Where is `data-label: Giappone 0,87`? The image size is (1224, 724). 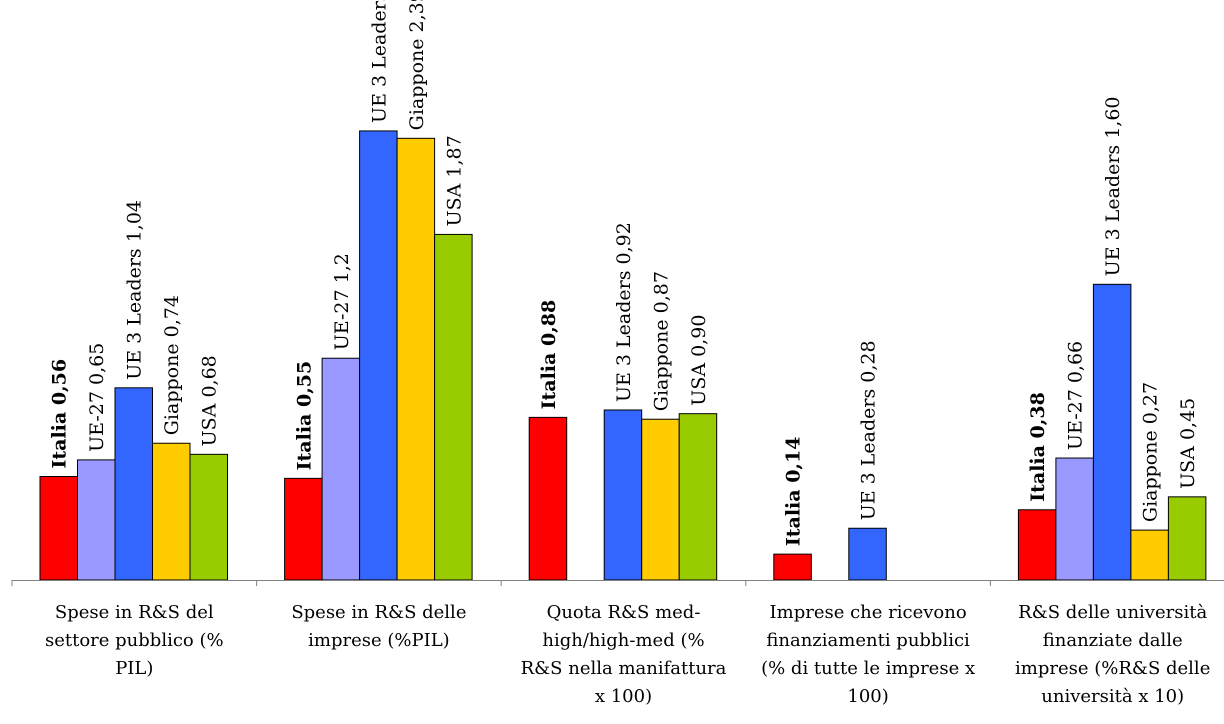 data-label: Giappone 0,87 is located at coordinates (661, 341).